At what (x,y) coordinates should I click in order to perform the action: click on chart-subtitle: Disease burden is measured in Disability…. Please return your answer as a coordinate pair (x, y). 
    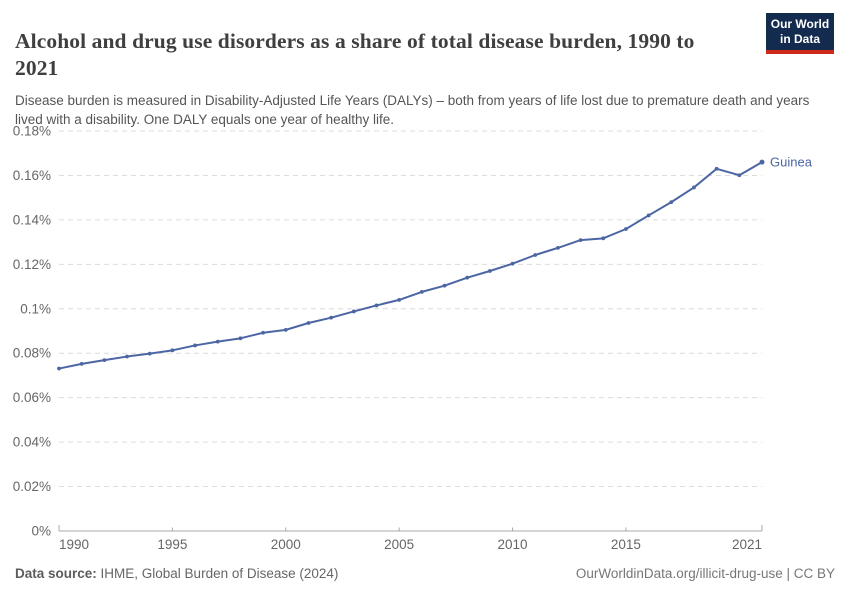
    Looking at the image, I should click on (412, 109).